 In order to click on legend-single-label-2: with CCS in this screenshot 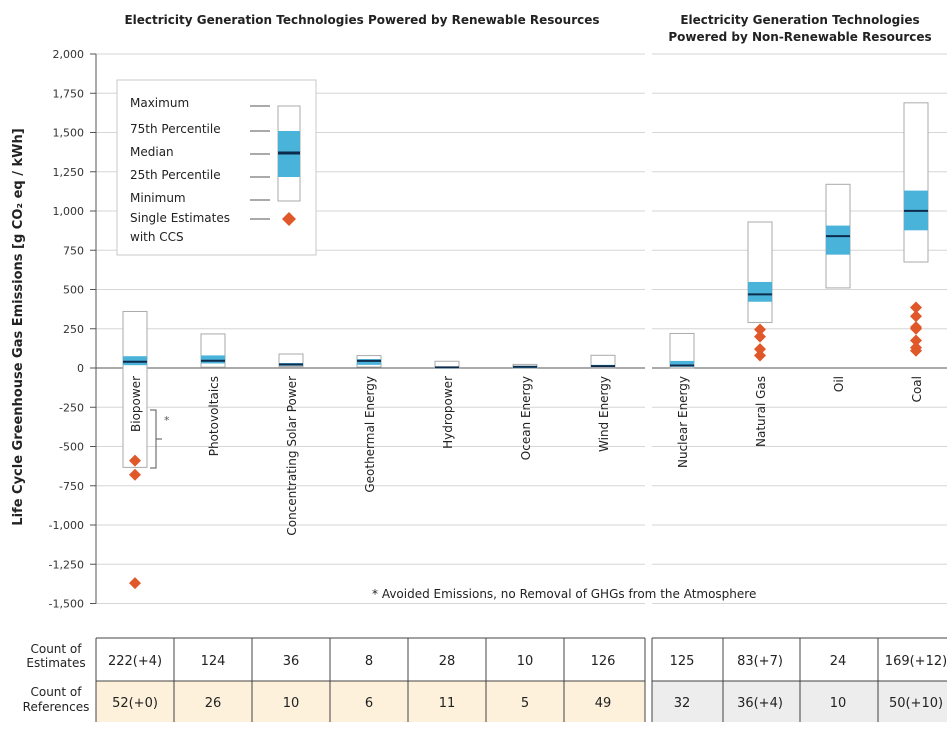, I will do `click(157, 237)`.